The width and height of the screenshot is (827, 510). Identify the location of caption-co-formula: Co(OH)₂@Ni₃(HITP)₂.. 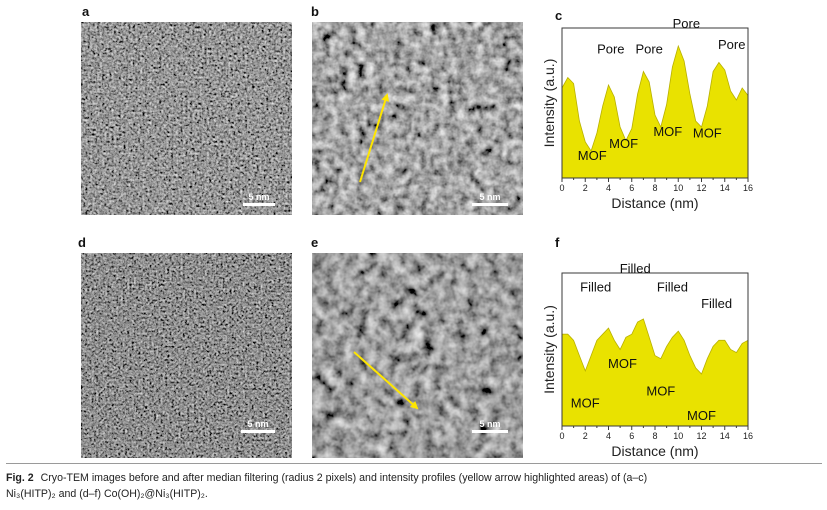
(155, 494).